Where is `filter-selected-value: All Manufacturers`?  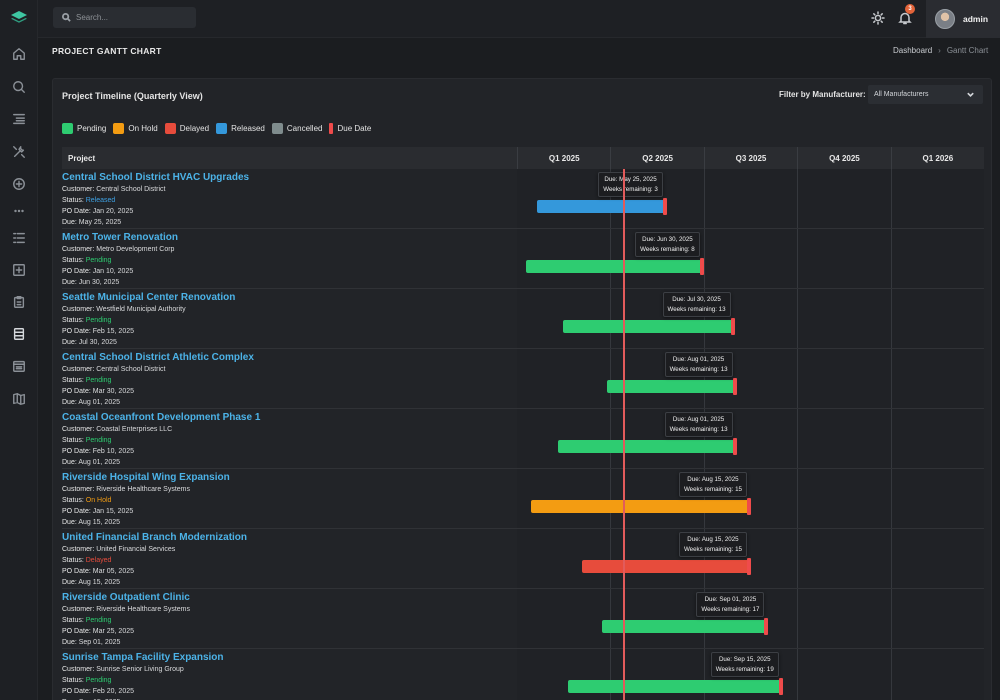
filter-selected-value: All Manufacturers is located at coordinates (901, 94).